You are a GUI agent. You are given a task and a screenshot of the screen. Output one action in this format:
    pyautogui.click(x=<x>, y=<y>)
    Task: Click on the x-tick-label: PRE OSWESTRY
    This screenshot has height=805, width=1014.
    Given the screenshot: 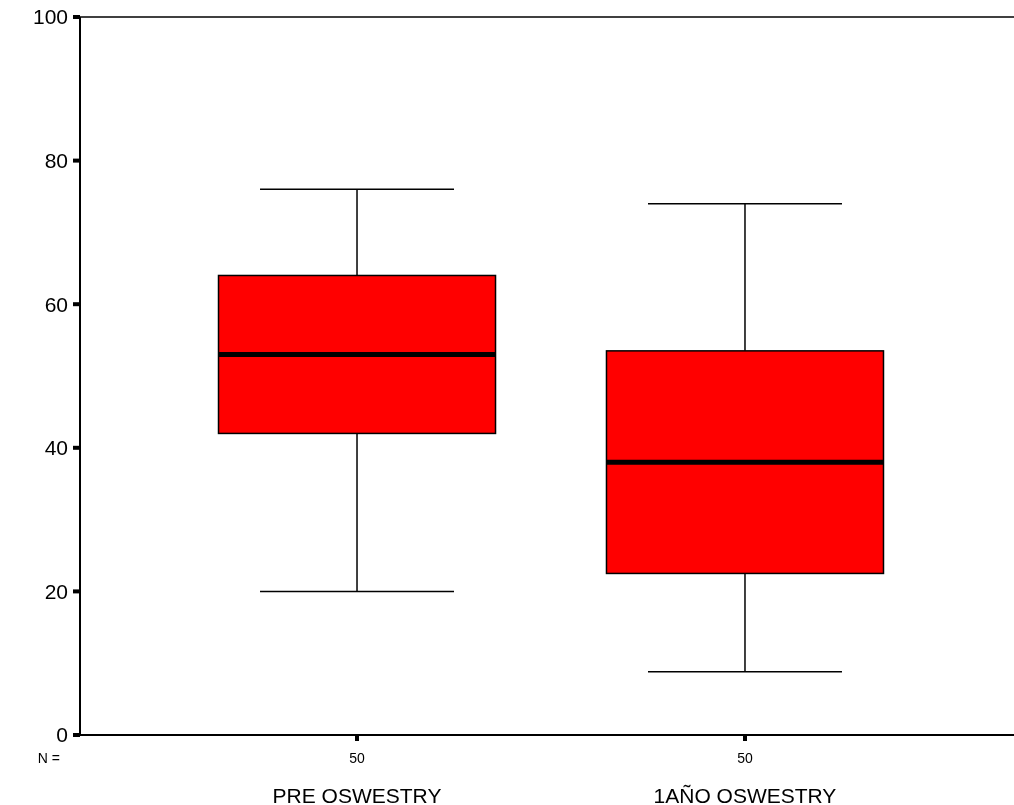 What is the action you would take?
    pyautogui.click(x=357, y=794)
    